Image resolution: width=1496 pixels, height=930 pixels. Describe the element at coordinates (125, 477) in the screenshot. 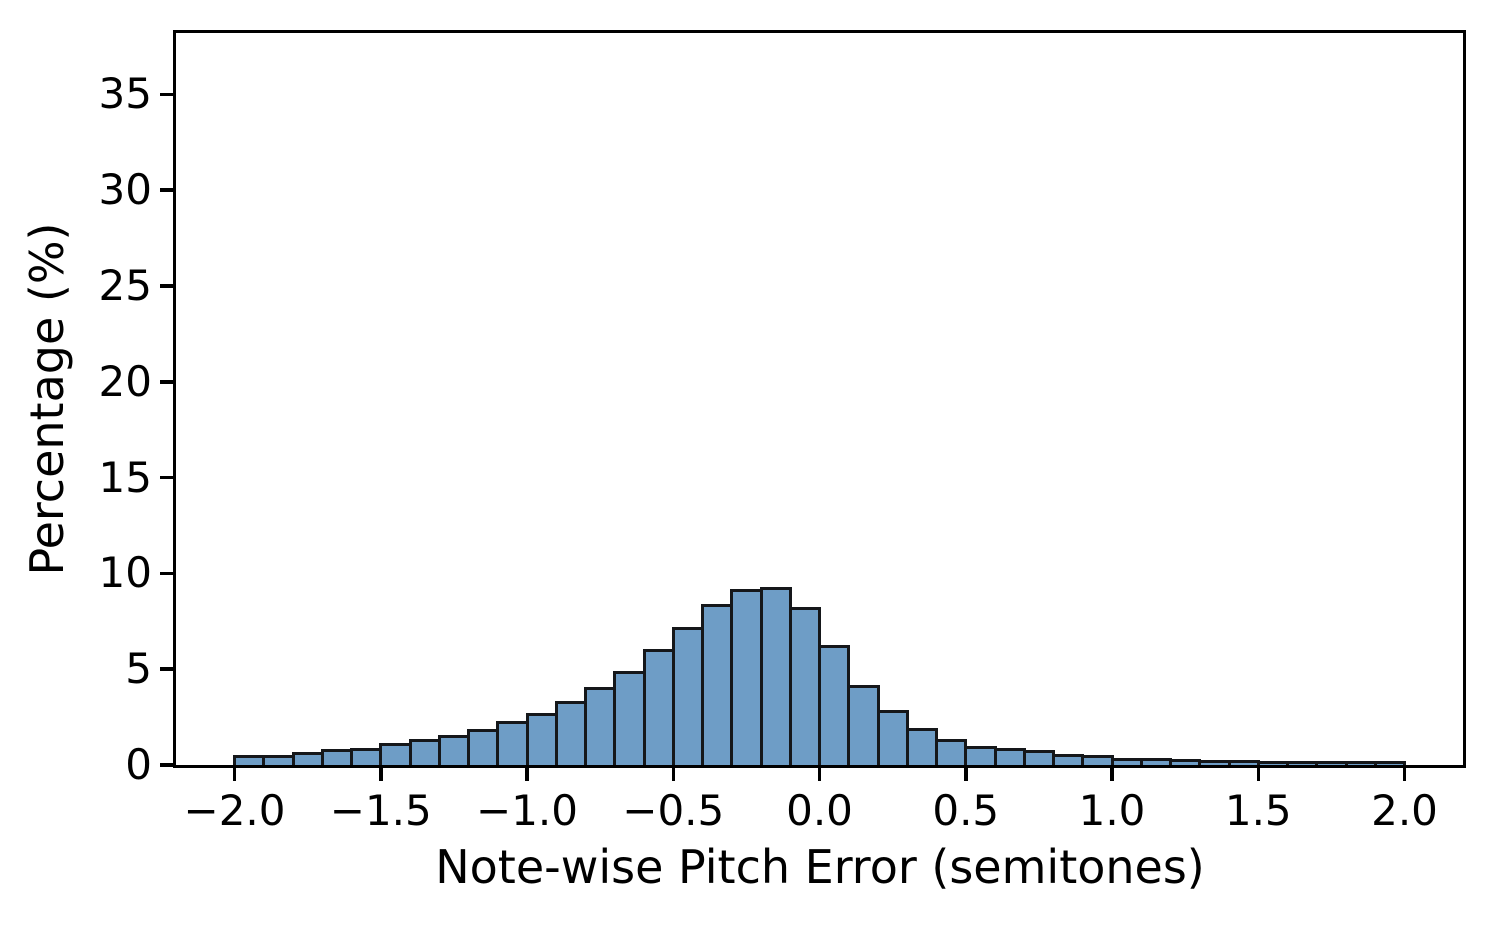

I see `y-tick-label: 15` at that location.